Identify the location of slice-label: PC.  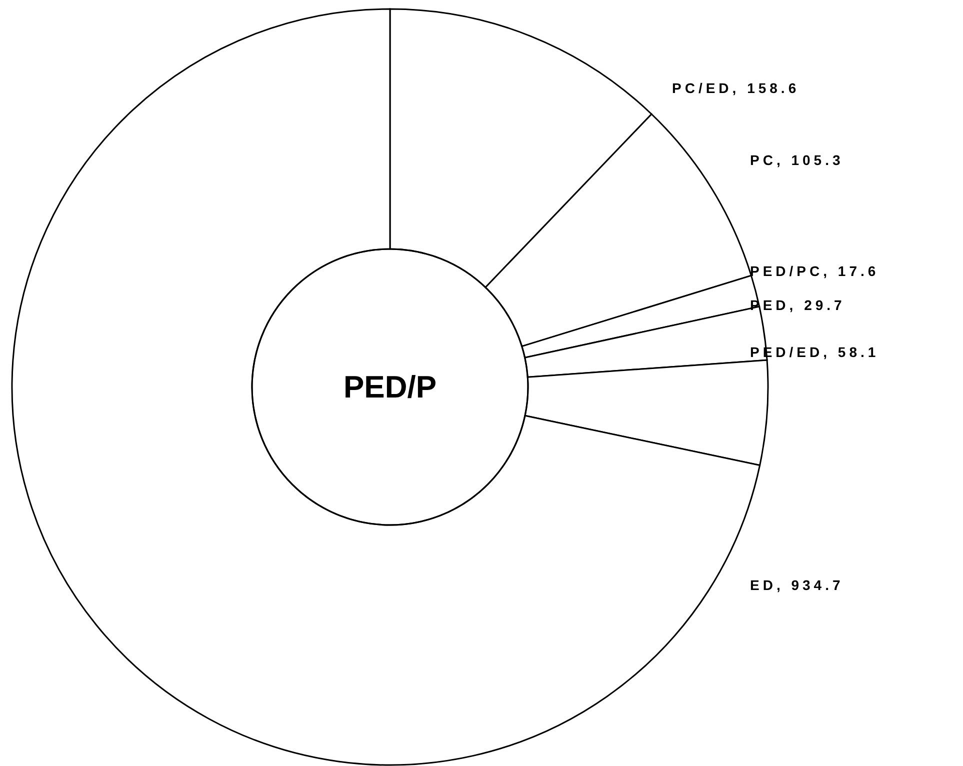
(763, 160).